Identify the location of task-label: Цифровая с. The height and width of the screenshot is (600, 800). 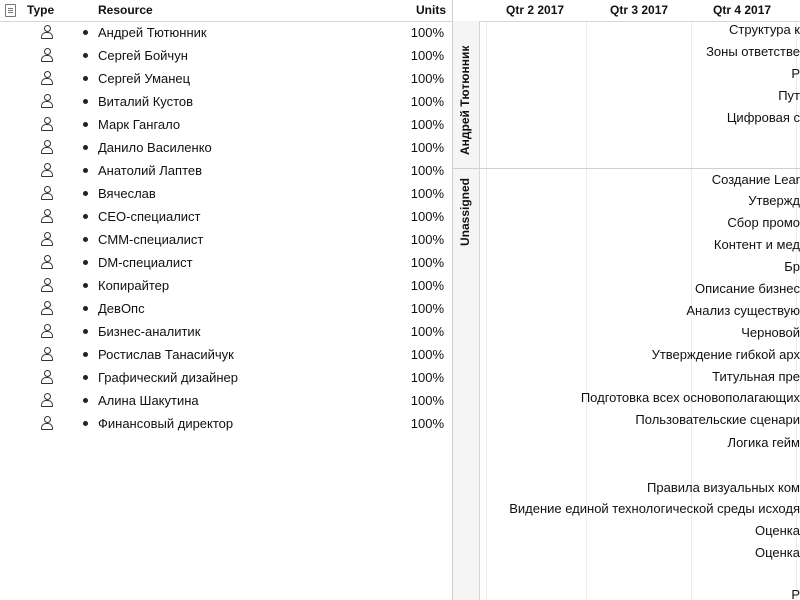
(763, 117).